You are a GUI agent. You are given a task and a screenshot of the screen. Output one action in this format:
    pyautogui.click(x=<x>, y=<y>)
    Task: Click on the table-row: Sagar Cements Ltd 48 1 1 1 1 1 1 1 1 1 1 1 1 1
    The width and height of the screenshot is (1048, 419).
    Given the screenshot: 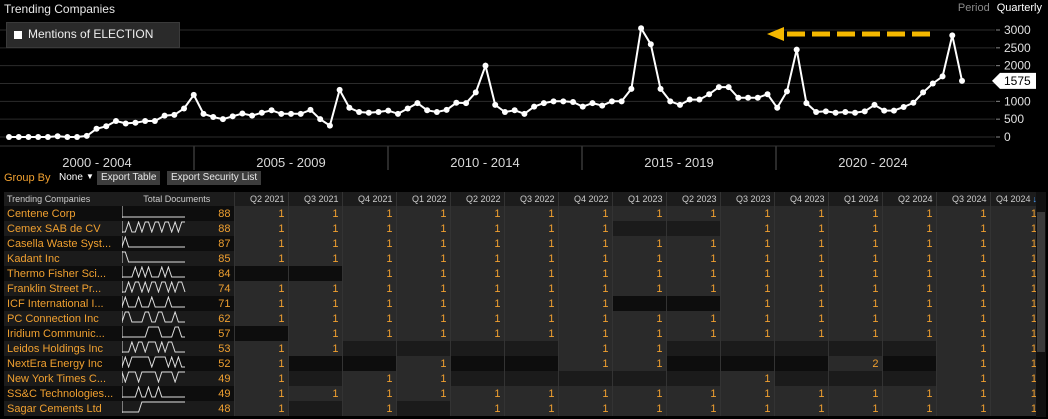 What is the action you would take?
    pyautogui.click(x=522, y=408)
    